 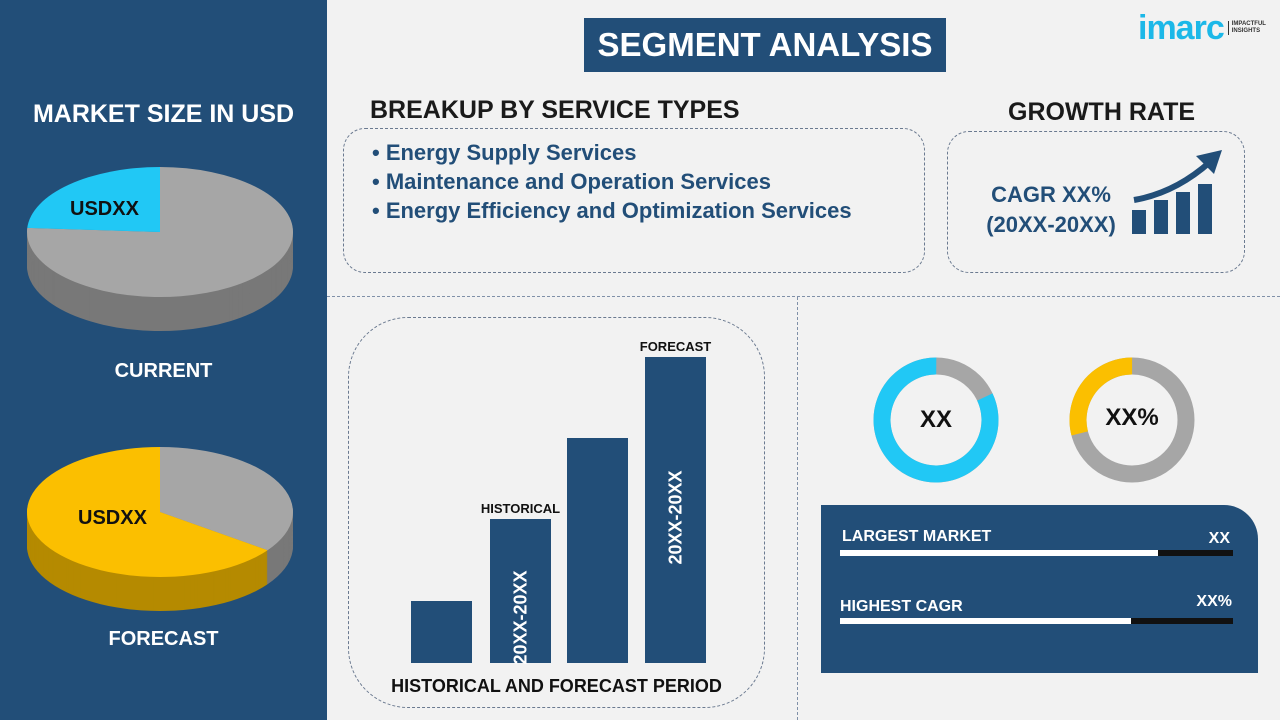 I want to click on donut-2-label: XX%, so click(x=1132, y=417).